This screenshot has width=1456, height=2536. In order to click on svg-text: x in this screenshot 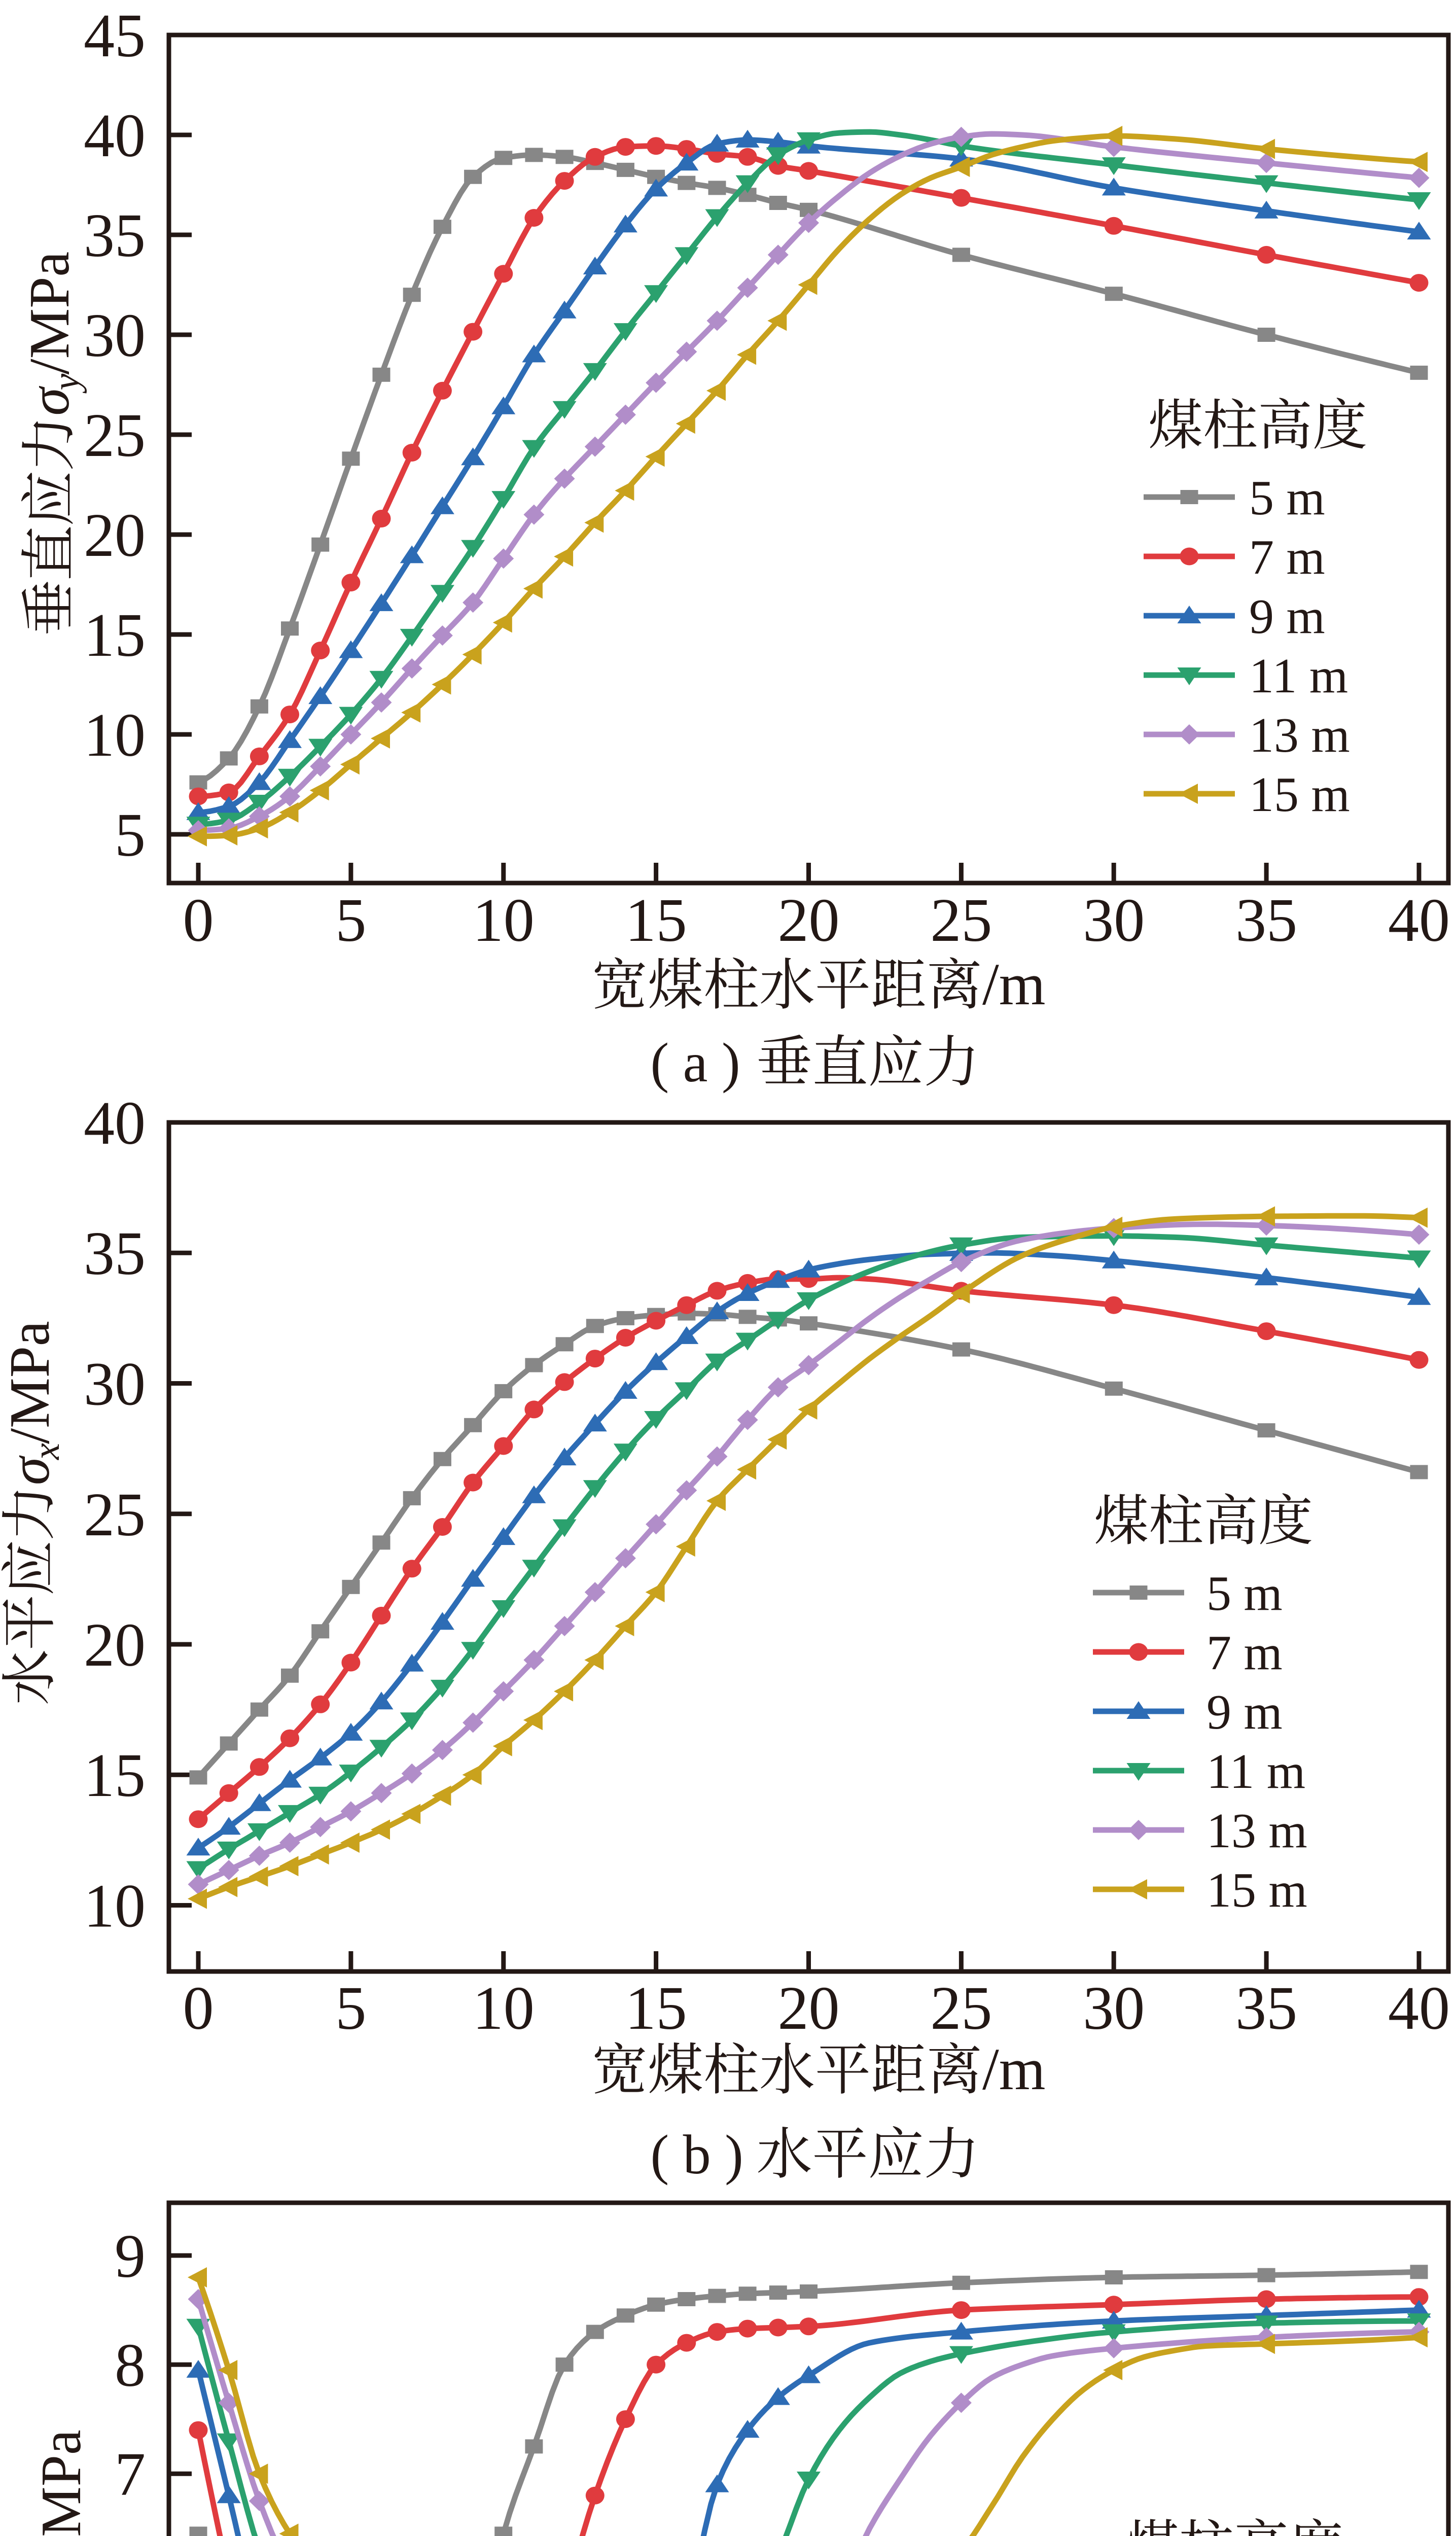, I will do `click(46, 1451)`.